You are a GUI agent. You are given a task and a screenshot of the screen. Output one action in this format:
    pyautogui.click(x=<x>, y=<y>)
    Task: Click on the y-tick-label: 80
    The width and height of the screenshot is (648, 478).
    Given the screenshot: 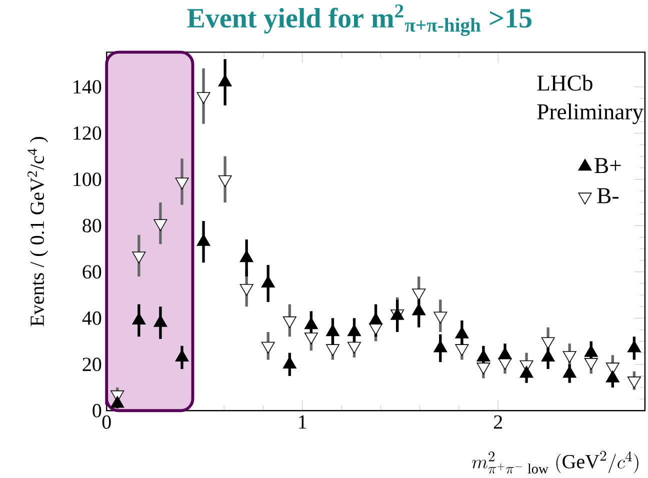 What is the action you would take?
    pyautogui.click(x=92, y=225)
    